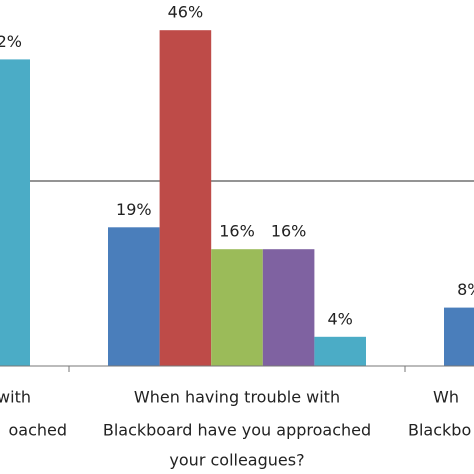 The image size is (474, 474). I want to click on x-tick-label: When having trouble with, so click(237, 397).